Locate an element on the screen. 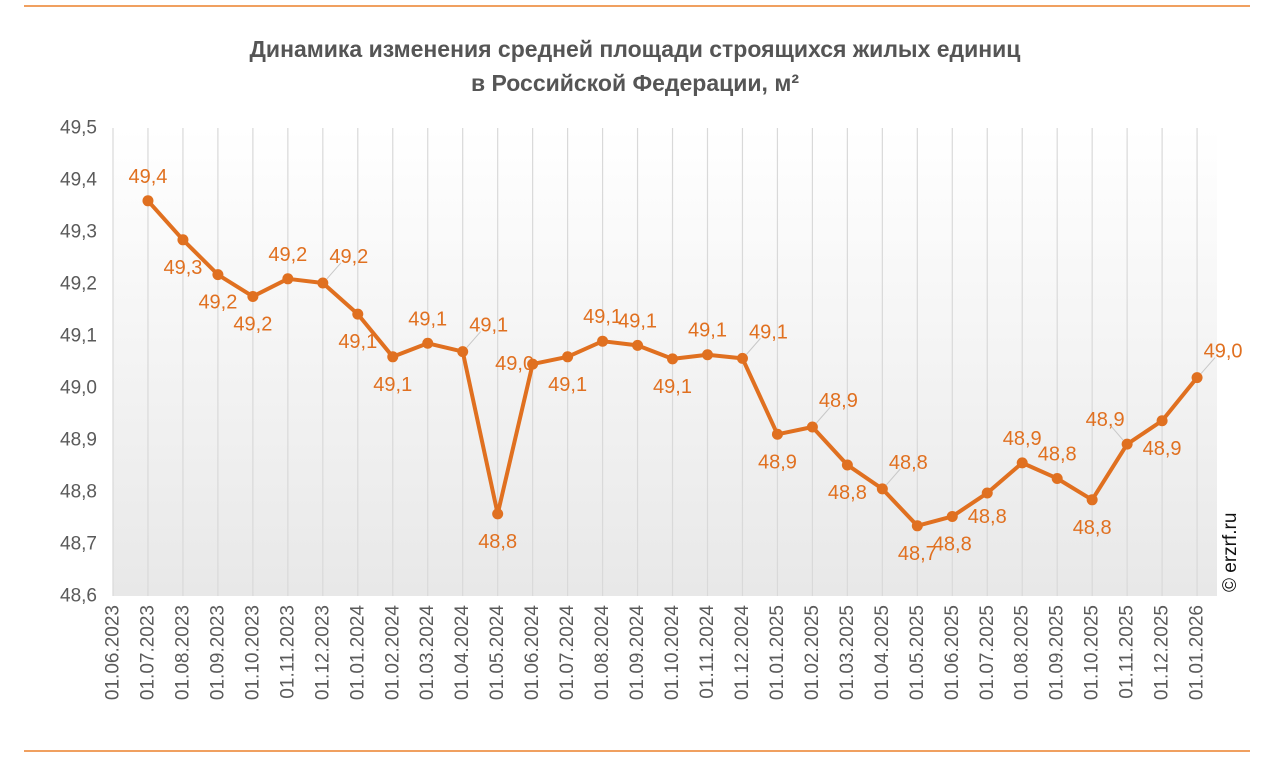 Image resolution: width=1280 pixels, height=764 pixels. y-tick-label: 49,2 is located at coordinates (78, 284).